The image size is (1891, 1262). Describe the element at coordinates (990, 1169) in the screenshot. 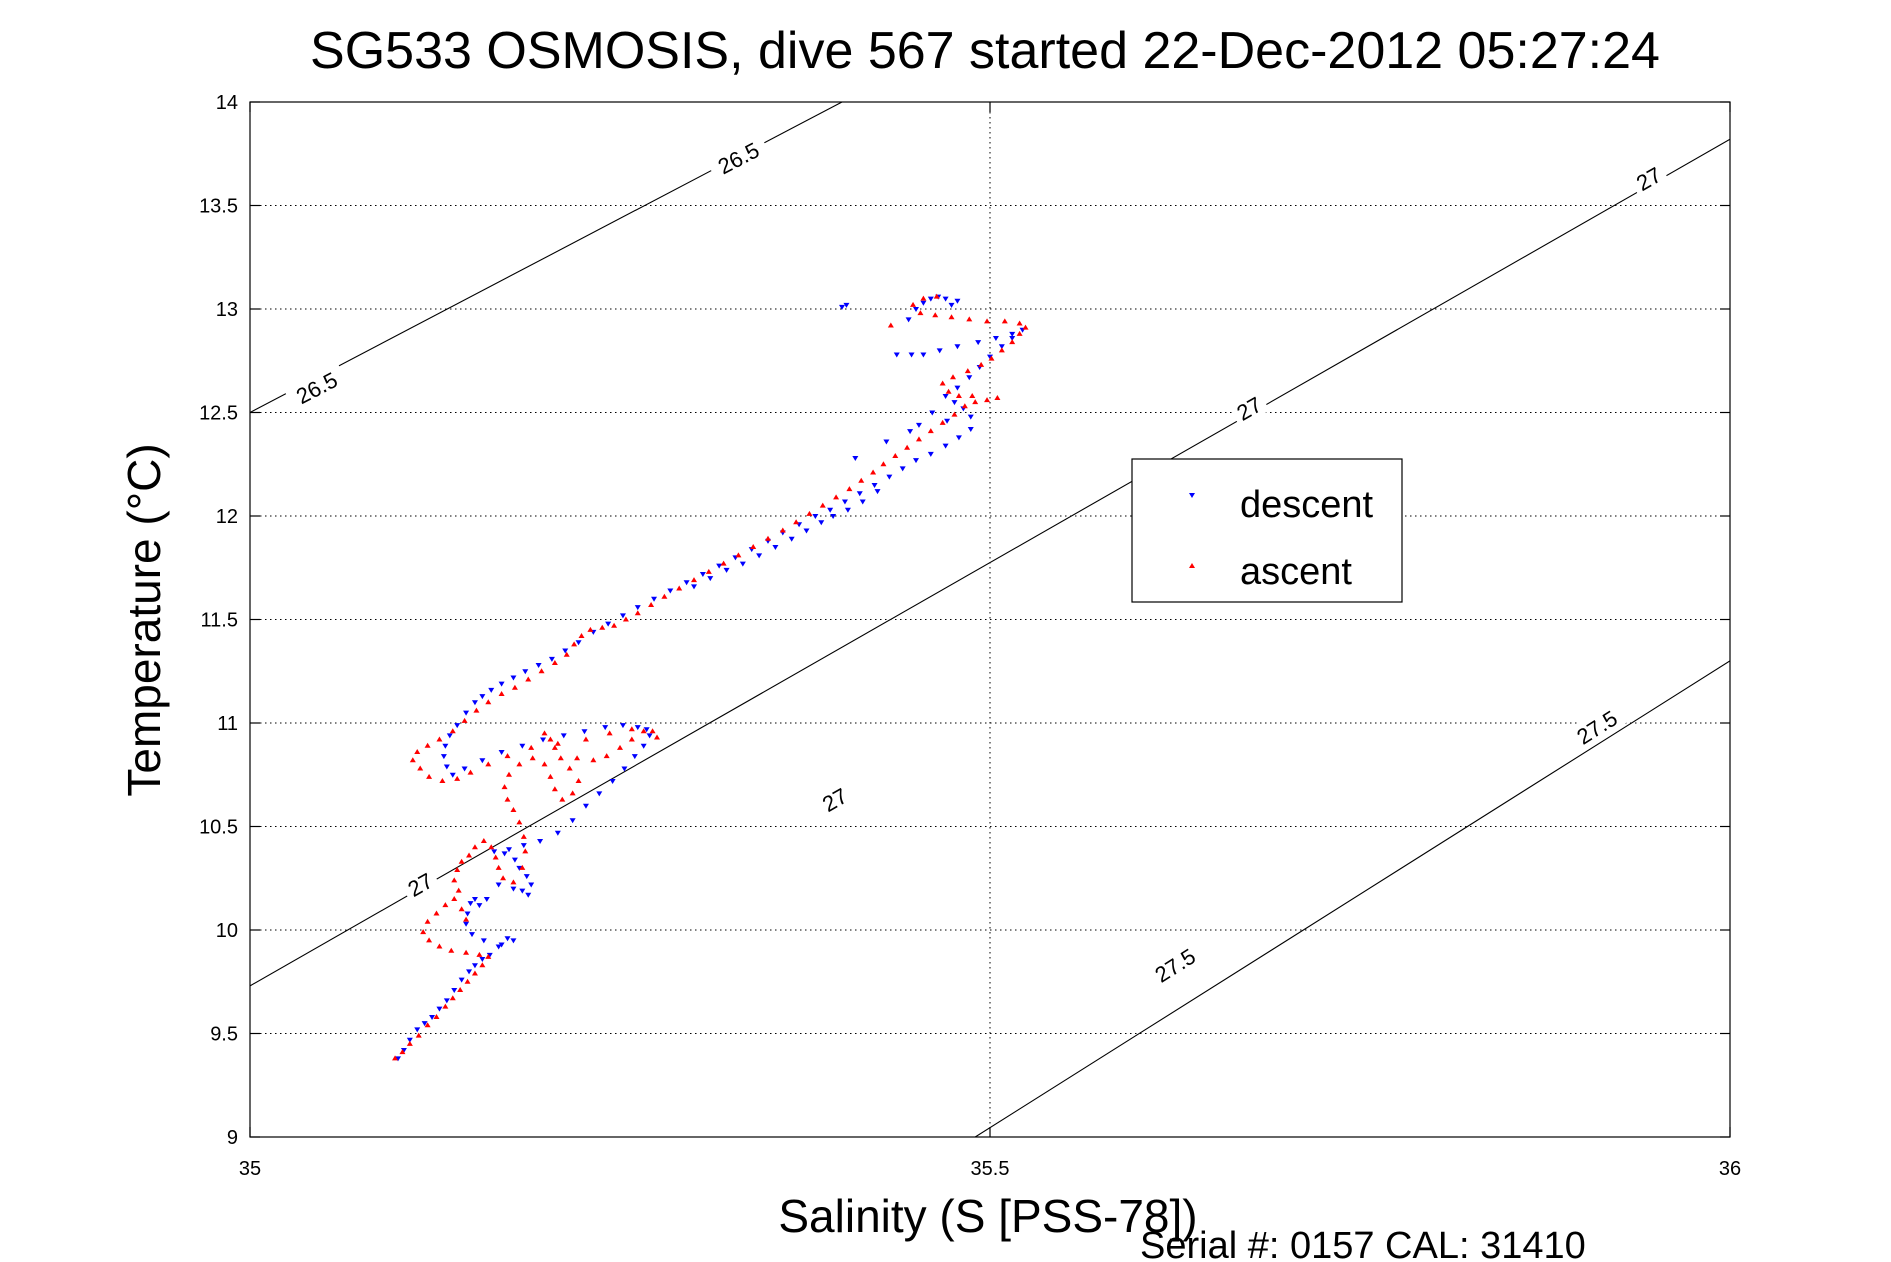

I see `x-tick-labels: 35 35.5 36` at that location.